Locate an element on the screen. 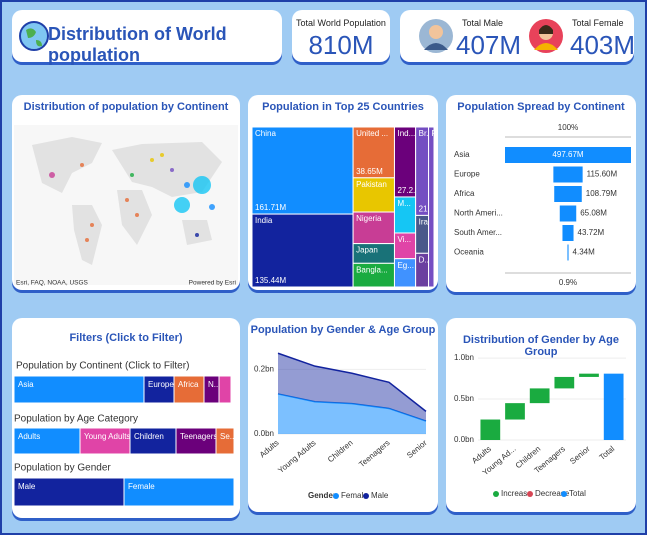  x-tick-label: Total is located at coordinates (607, 453).